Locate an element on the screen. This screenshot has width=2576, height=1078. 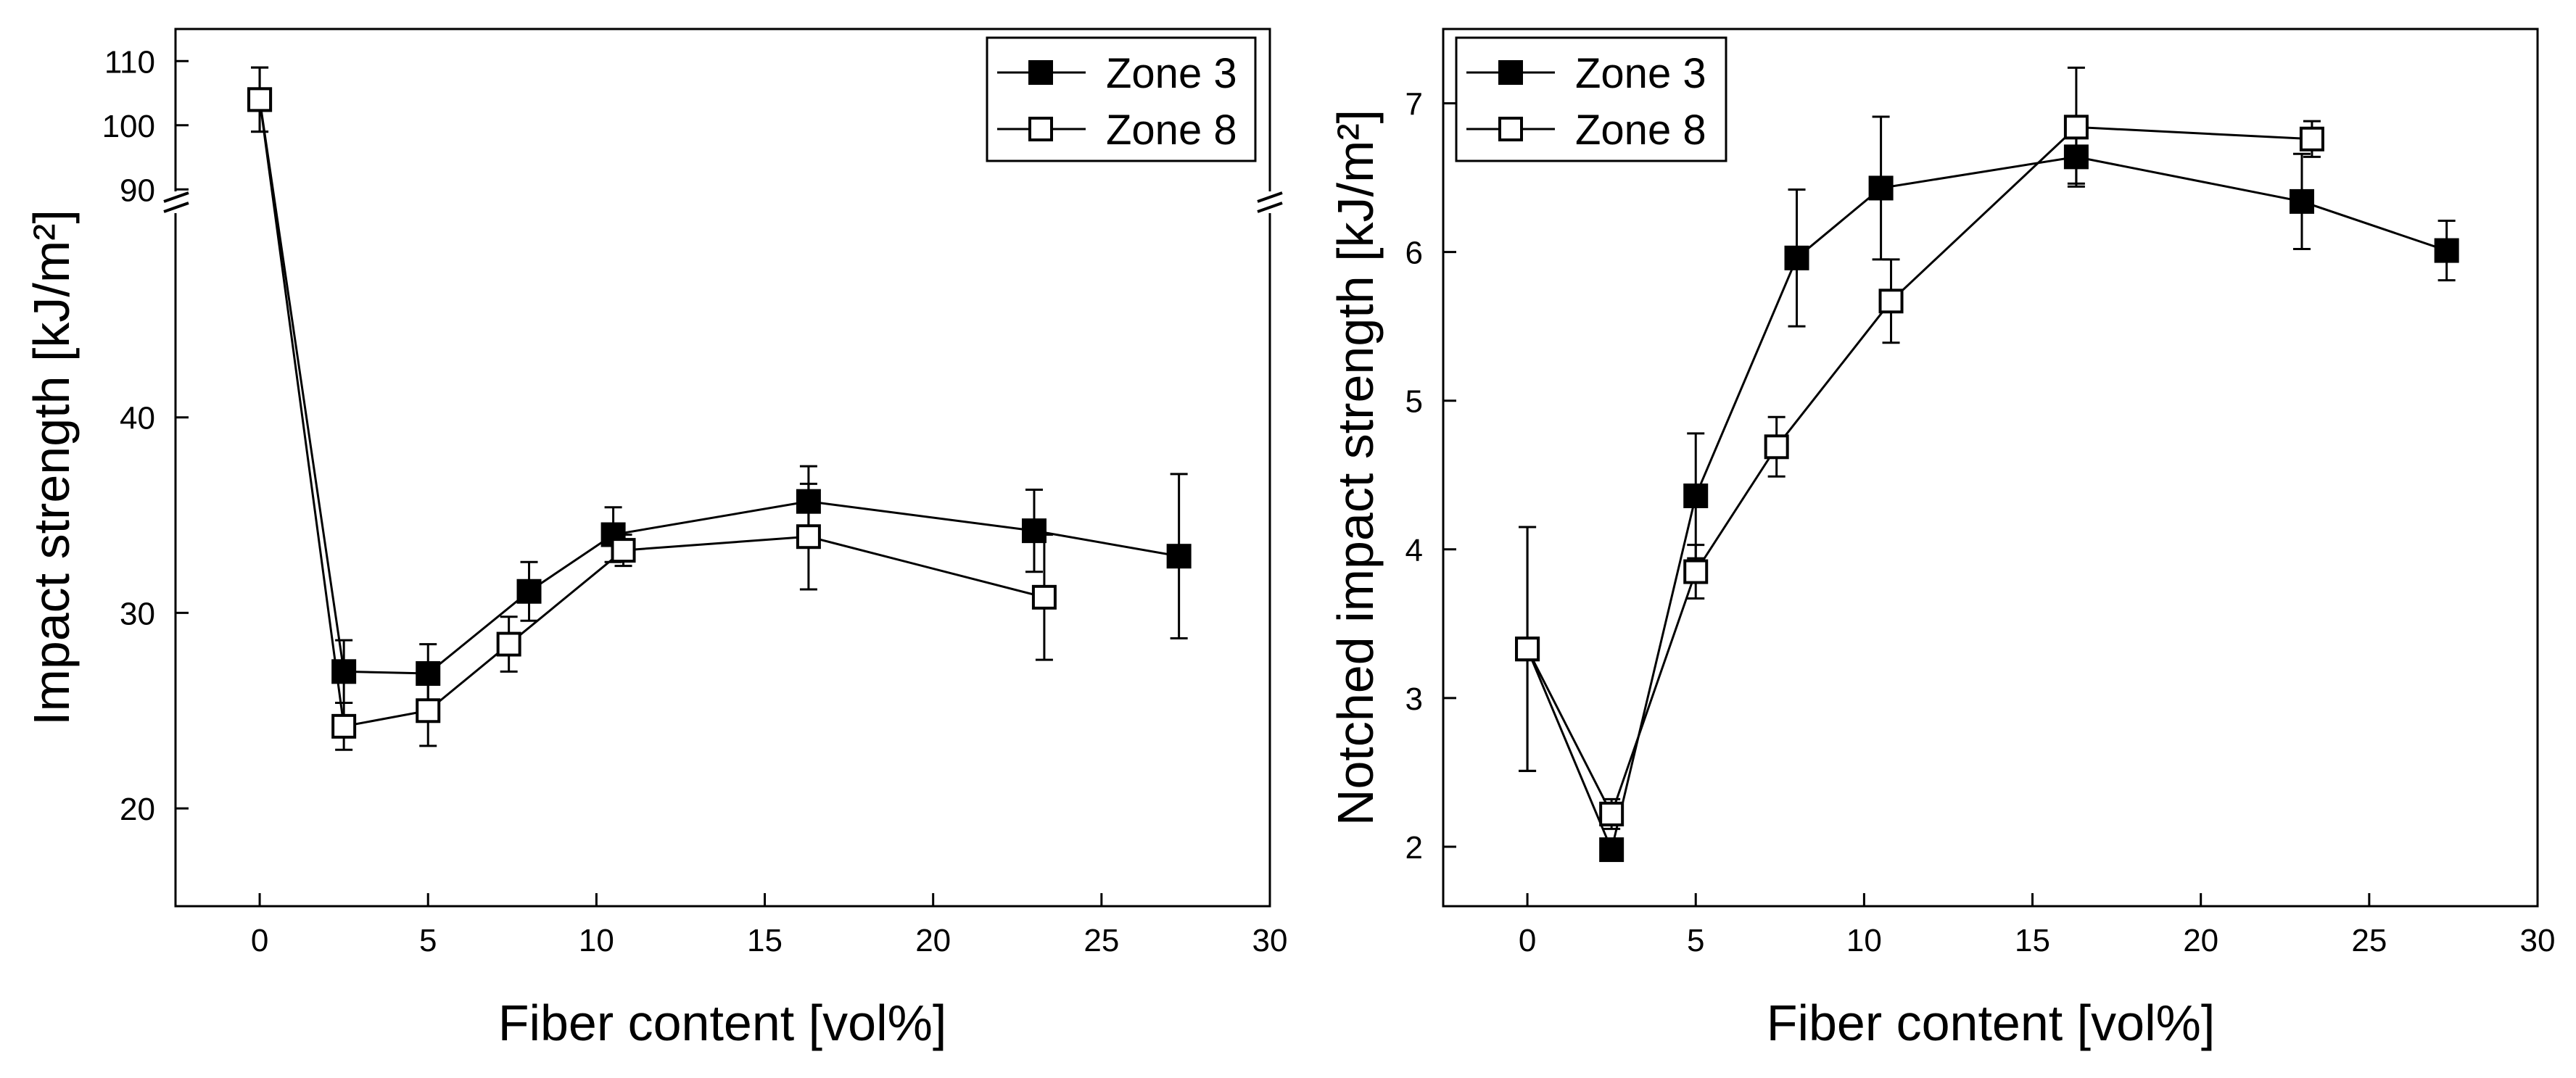
y-tick-label: 2 is located at coordinates (1414, 848).